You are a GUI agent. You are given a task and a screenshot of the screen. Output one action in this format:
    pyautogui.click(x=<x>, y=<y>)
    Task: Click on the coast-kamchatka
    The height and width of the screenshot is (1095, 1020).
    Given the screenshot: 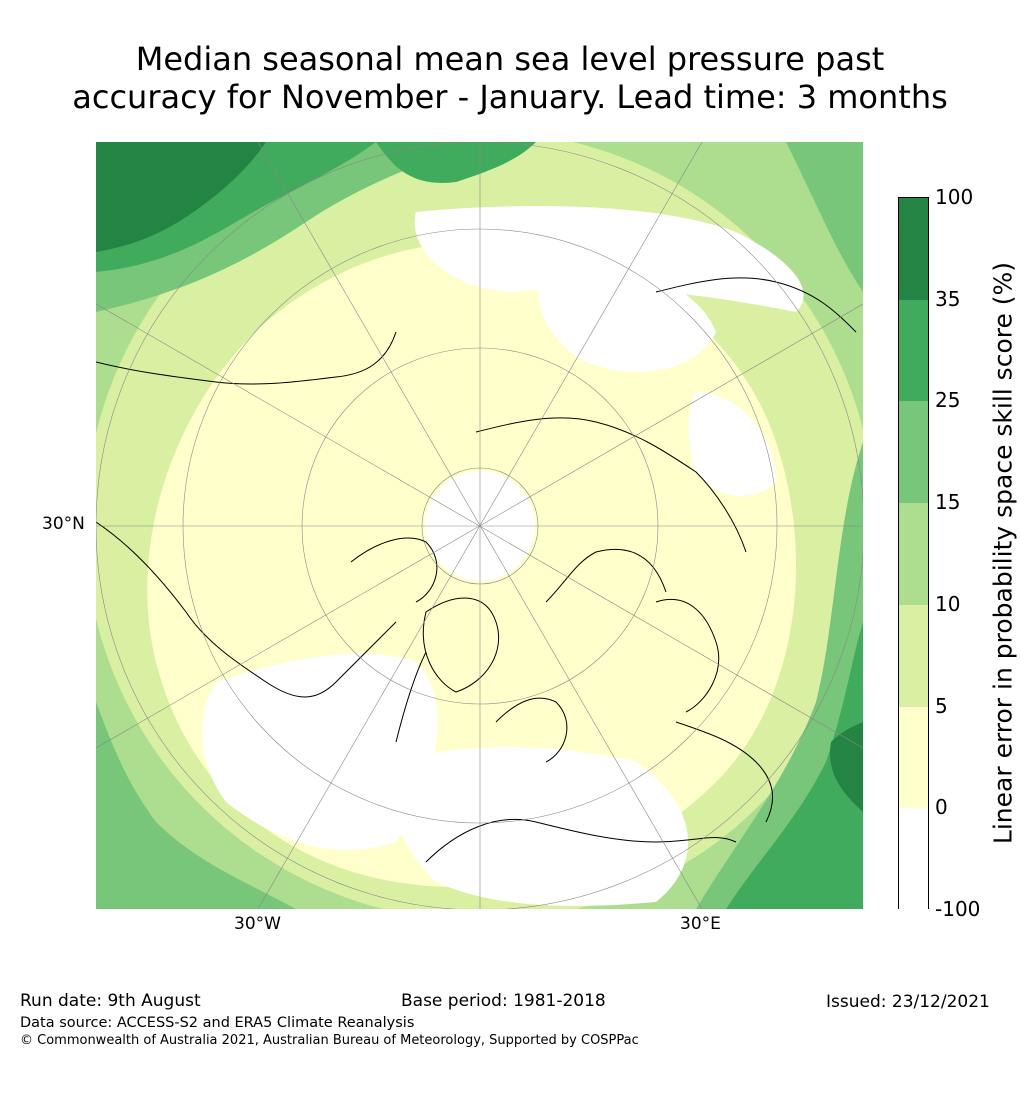 What is the action you would take?
    pyautogui.click(x=756, y=305)
    